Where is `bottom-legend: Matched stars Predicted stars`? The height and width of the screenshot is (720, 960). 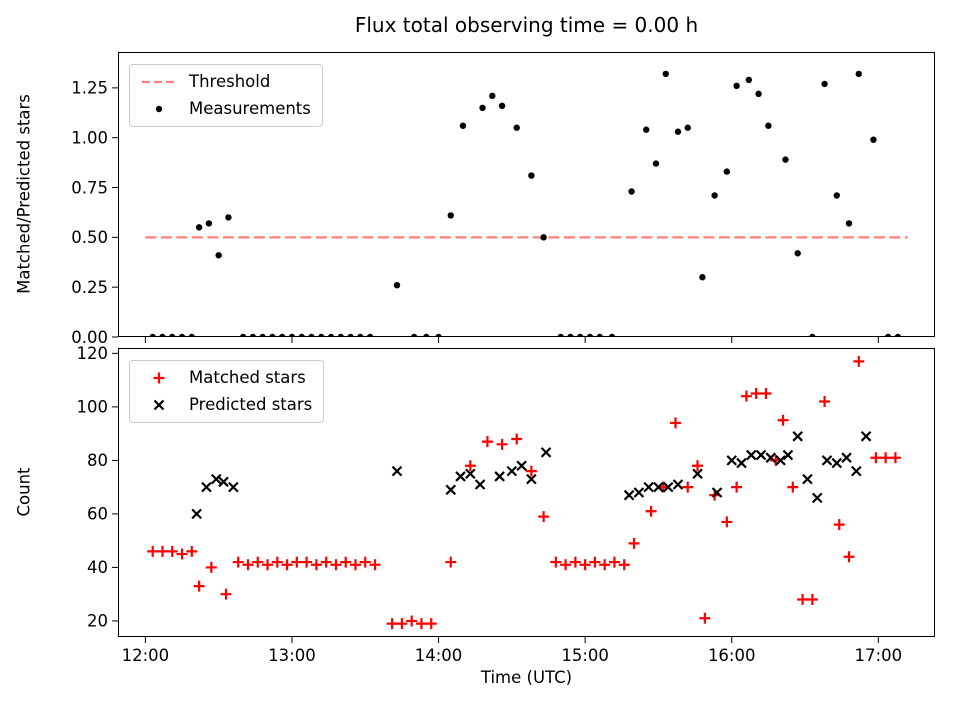
bottom-legend: Matched stars Predicted stars is located at coordinates (227, 391).